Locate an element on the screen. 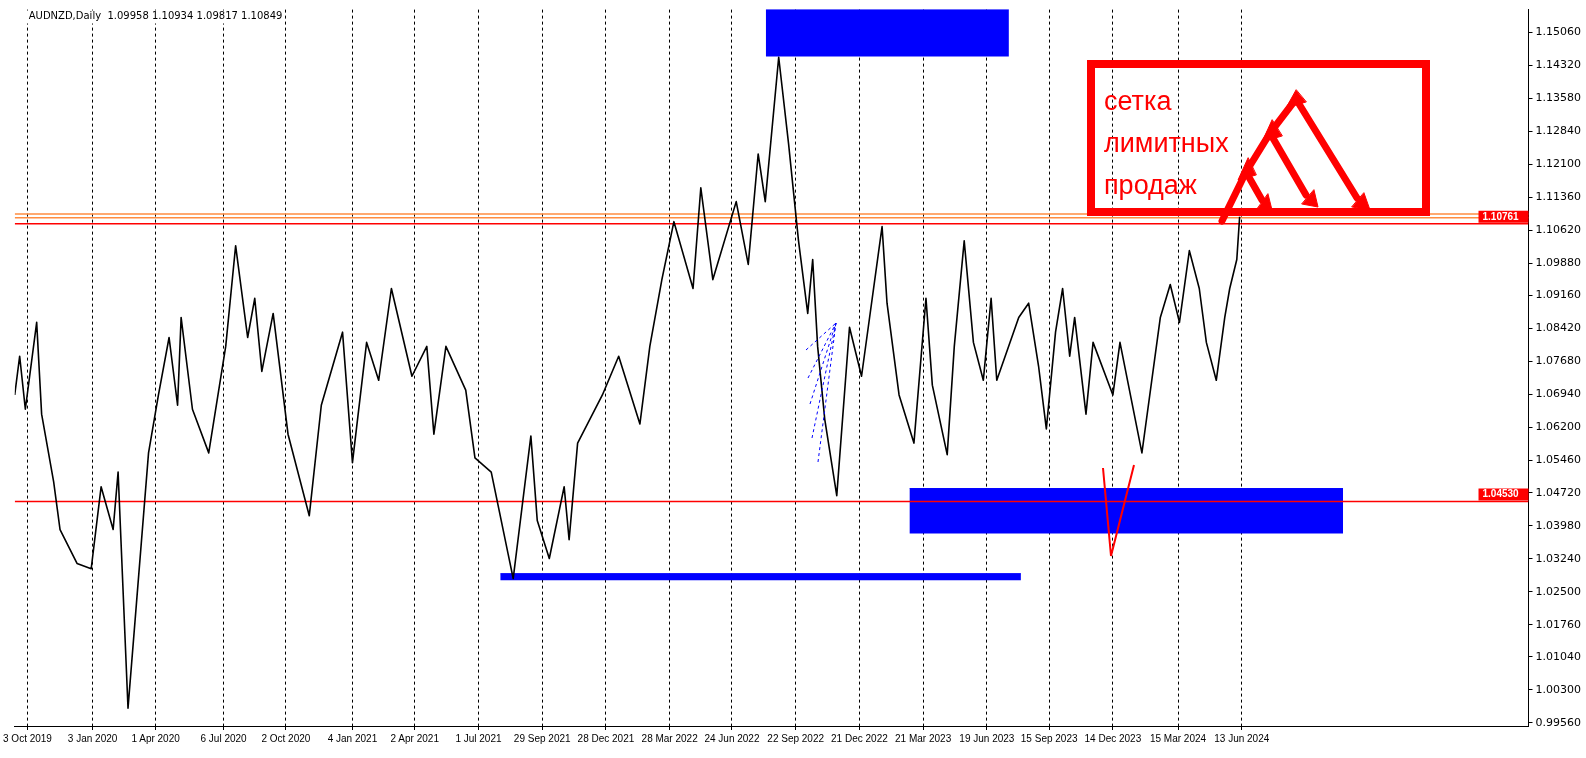 The image size is (1586, 758). y-tick-label: 1.12100 is located at coordinates (1558, 164).